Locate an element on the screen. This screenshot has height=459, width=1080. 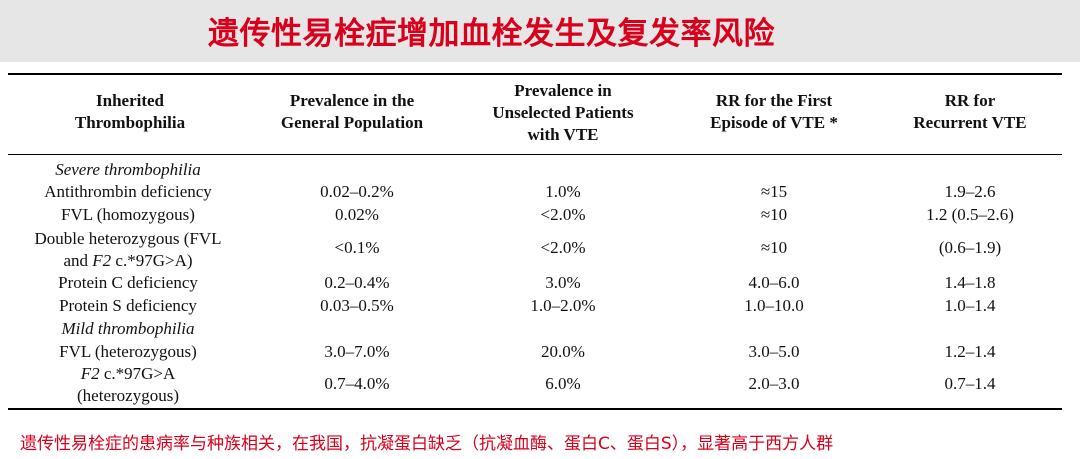
cell-general: 0.7–4.0% is located at coordinates (357, 383).